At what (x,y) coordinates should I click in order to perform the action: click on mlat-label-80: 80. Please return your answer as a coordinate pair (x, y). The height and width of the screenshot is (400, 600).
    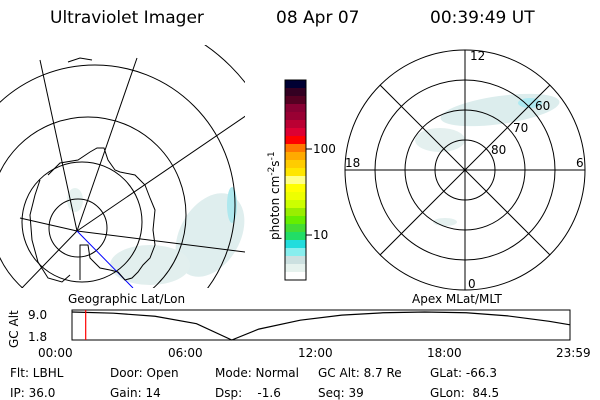
    Looking at the image, I should click on (498, 150).